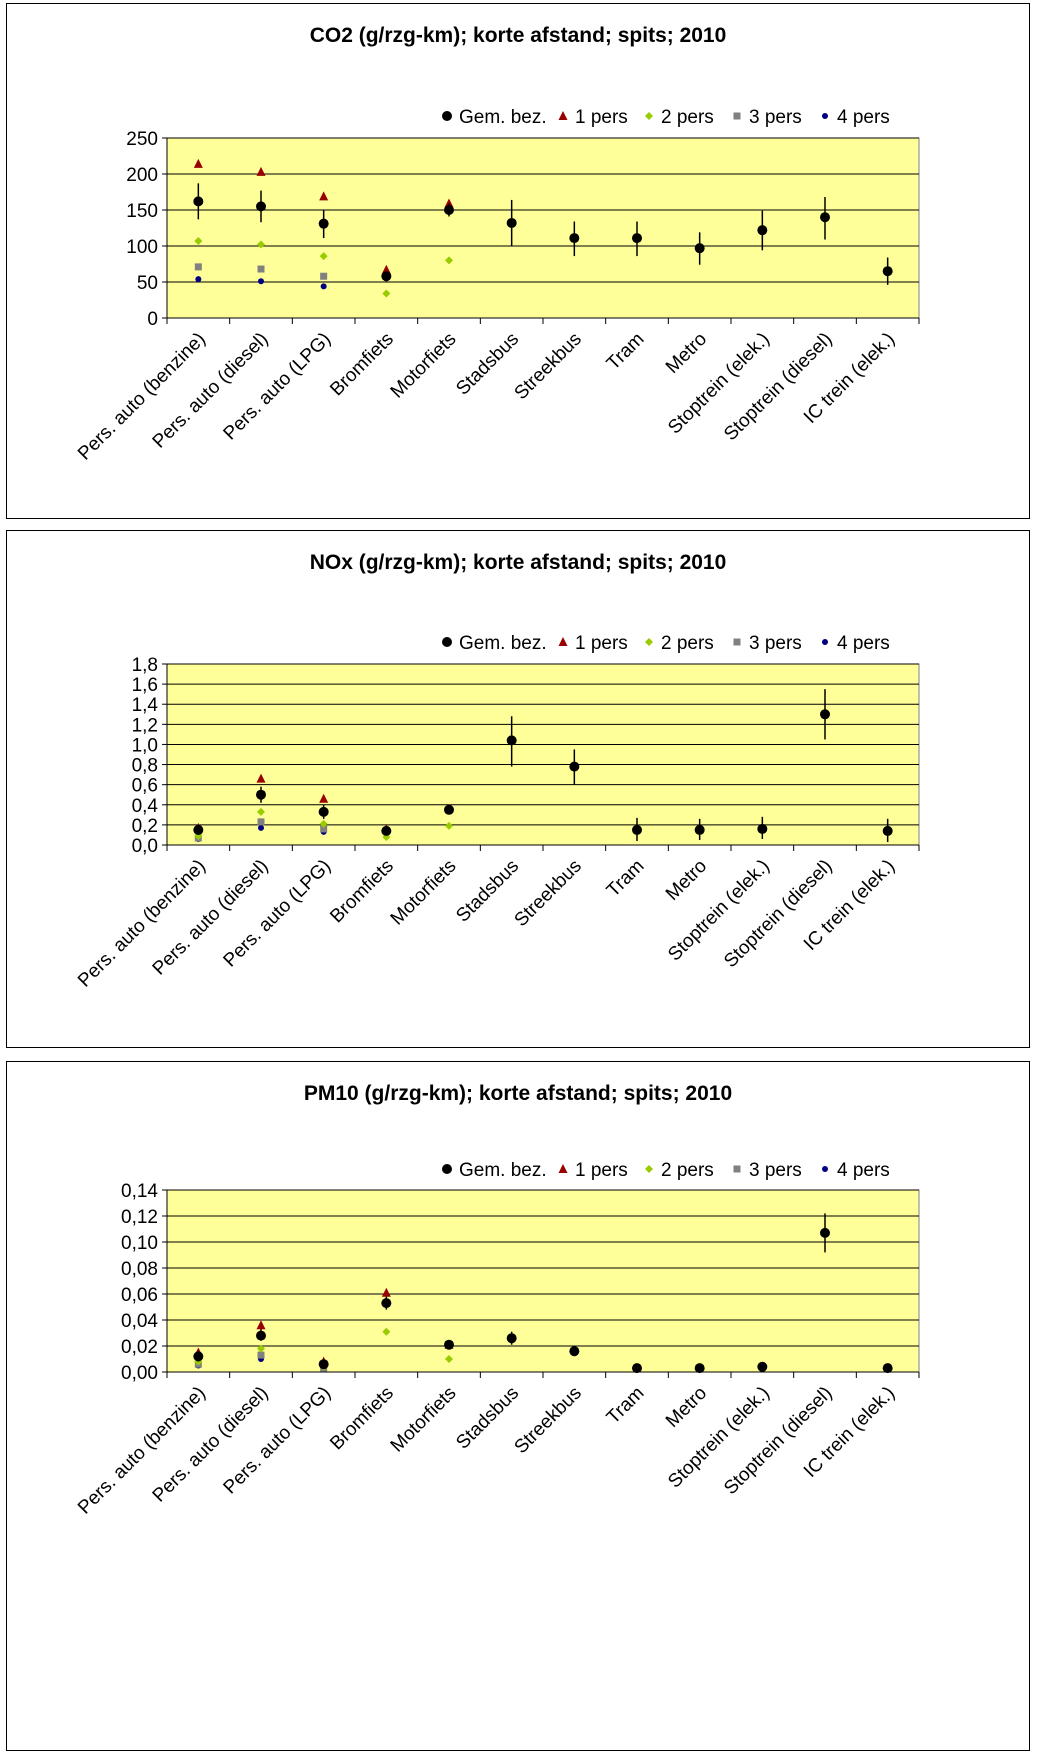 The image size is (1037, 1755). Describe the element at coordinates (145, 685) in the screenshot. I see `y-tick-label: 1,6` at that location.